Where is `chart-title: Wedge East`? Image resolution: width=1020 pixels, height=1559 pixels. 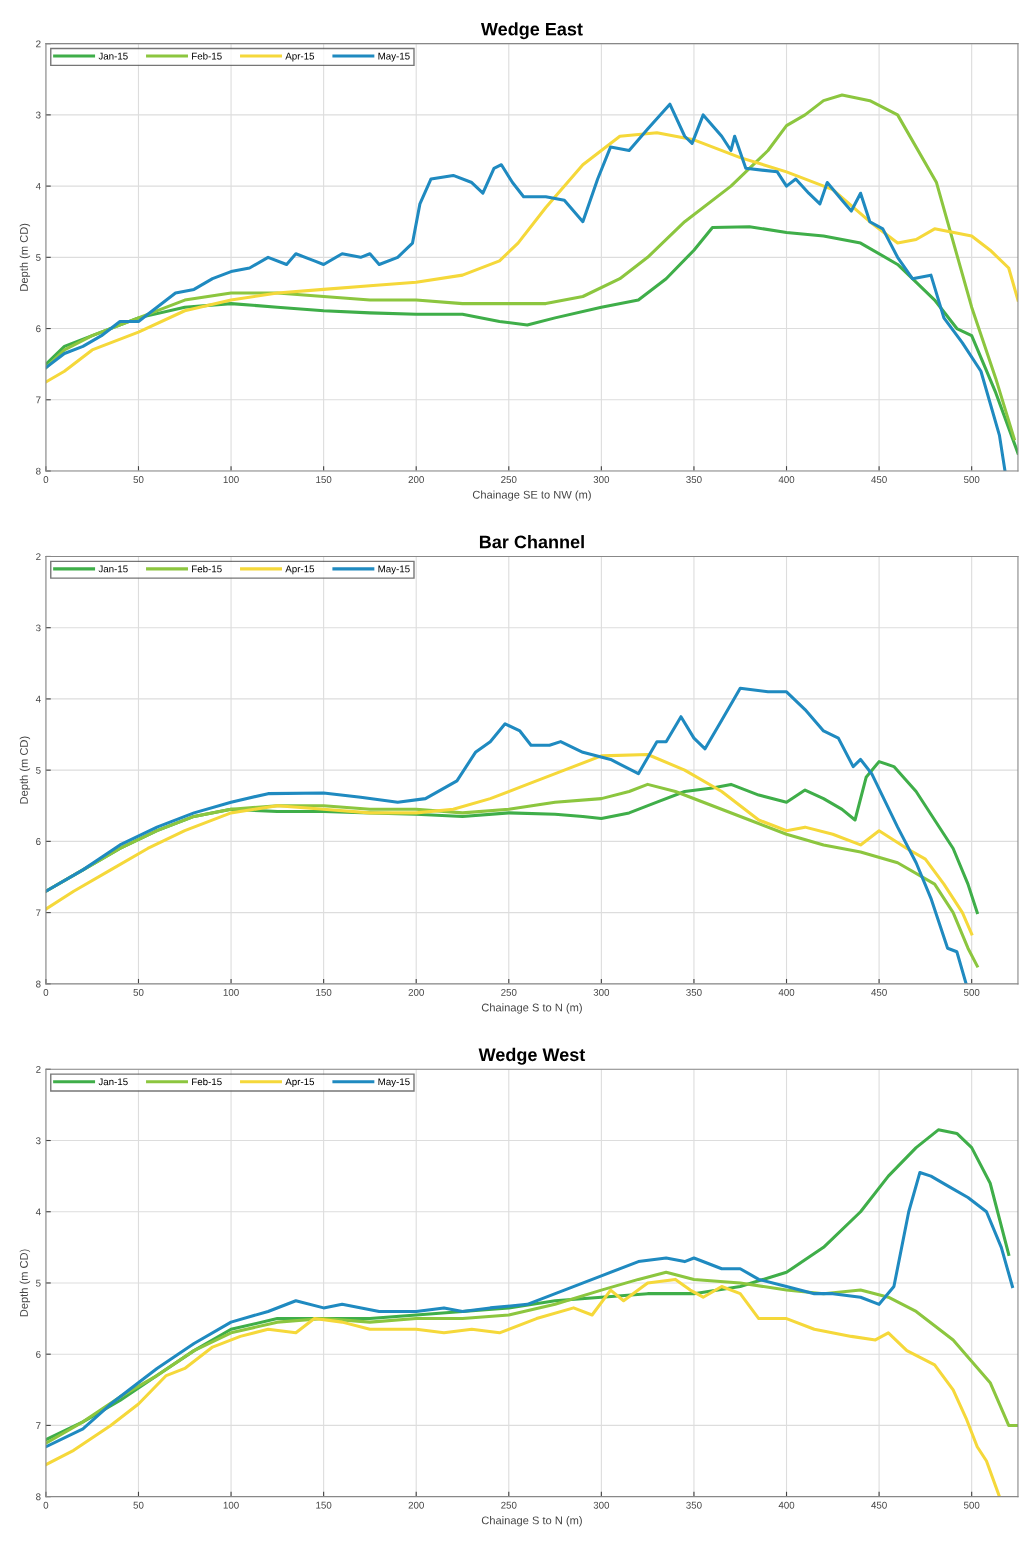 chart-title: Wedge East is located at coordinates (531, 31).